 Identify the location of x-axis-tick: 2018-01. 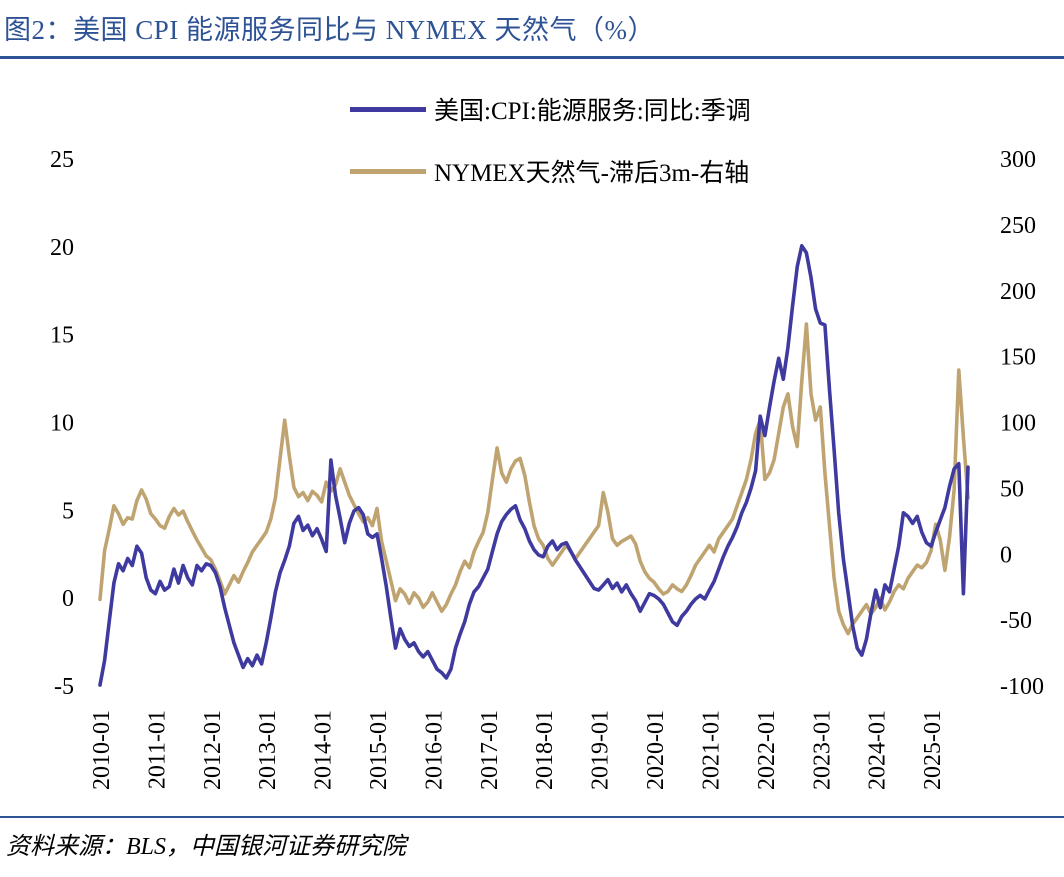
(545, 750).